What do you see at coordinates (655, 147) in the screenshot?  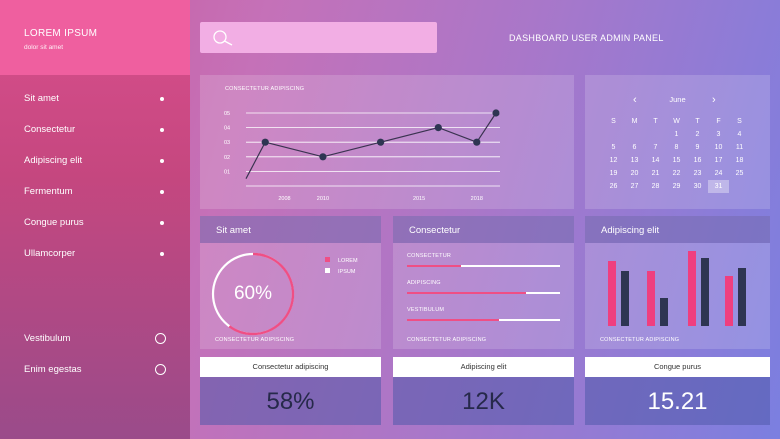 I see `calendar-day: 7` at bounding box center [655, 147].